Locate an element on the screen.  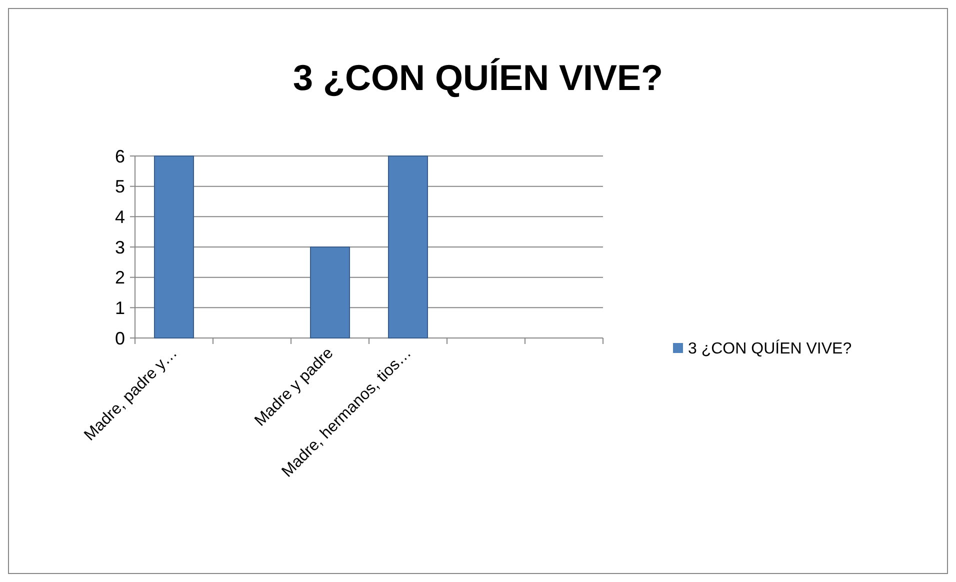
y-tick-label: 1 is located at coordinates (119, 308).